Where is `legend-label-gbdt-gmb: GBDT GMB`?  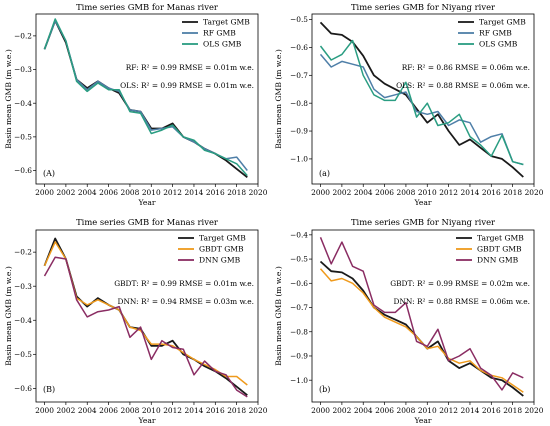
legend-label-gbdt-gmb: GBDT GMB is located at coordinates (221, 249).